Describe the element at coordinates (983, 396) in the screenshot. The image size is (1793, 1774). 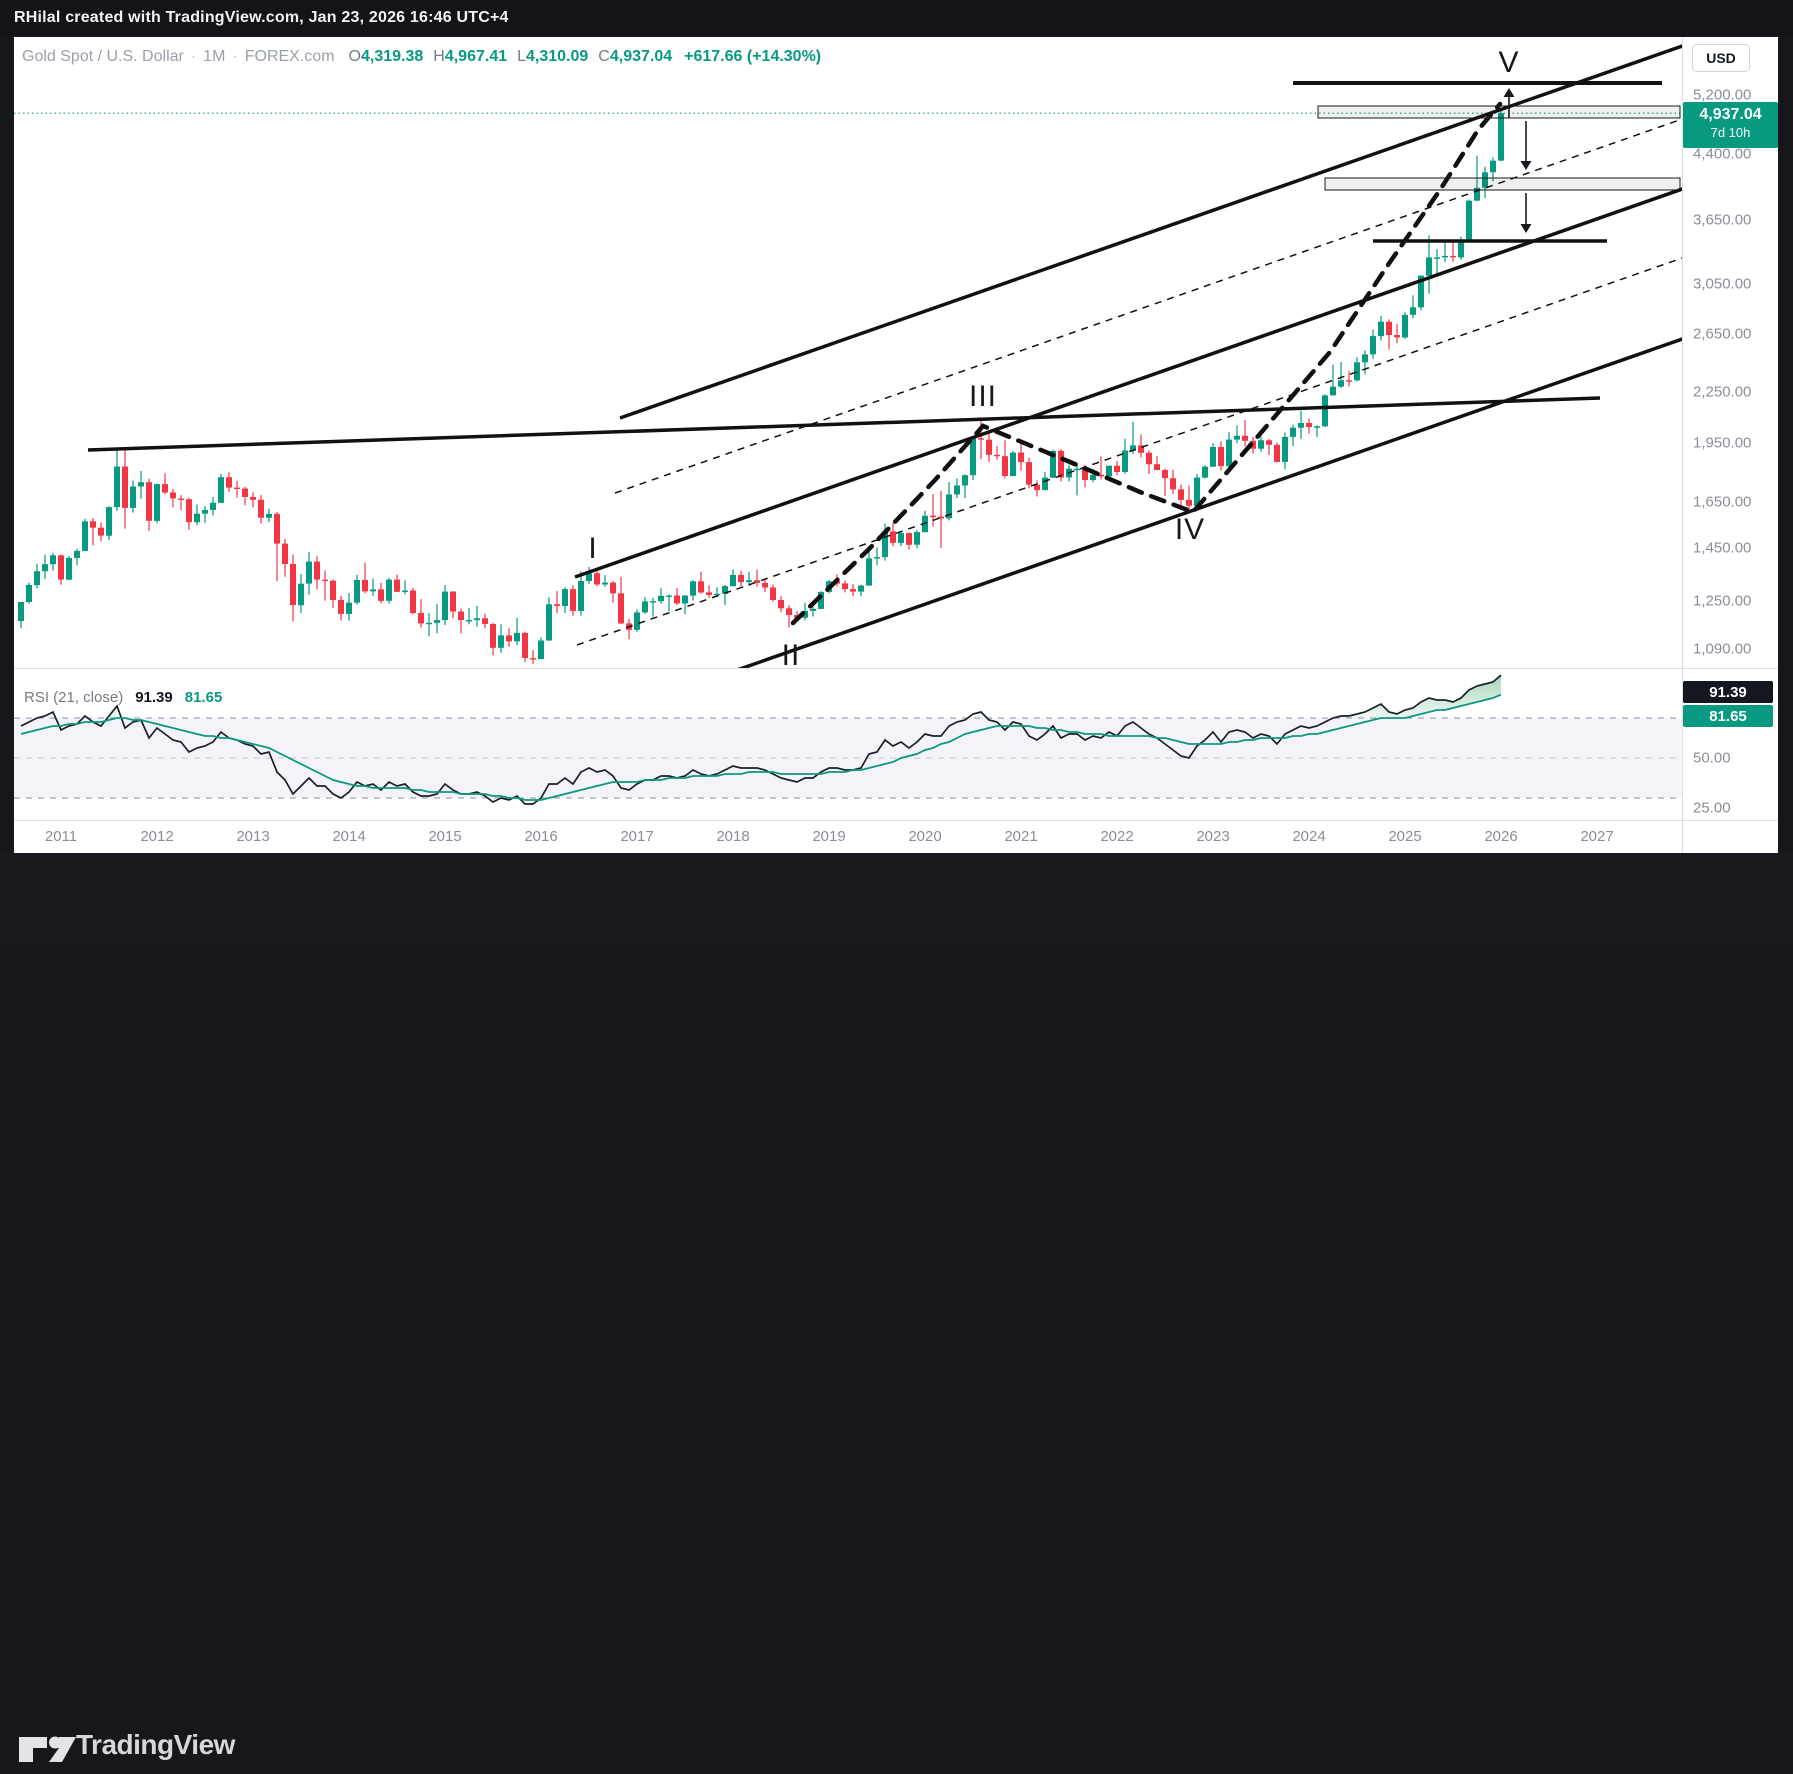
I see `wave-label-III: III` at that location.